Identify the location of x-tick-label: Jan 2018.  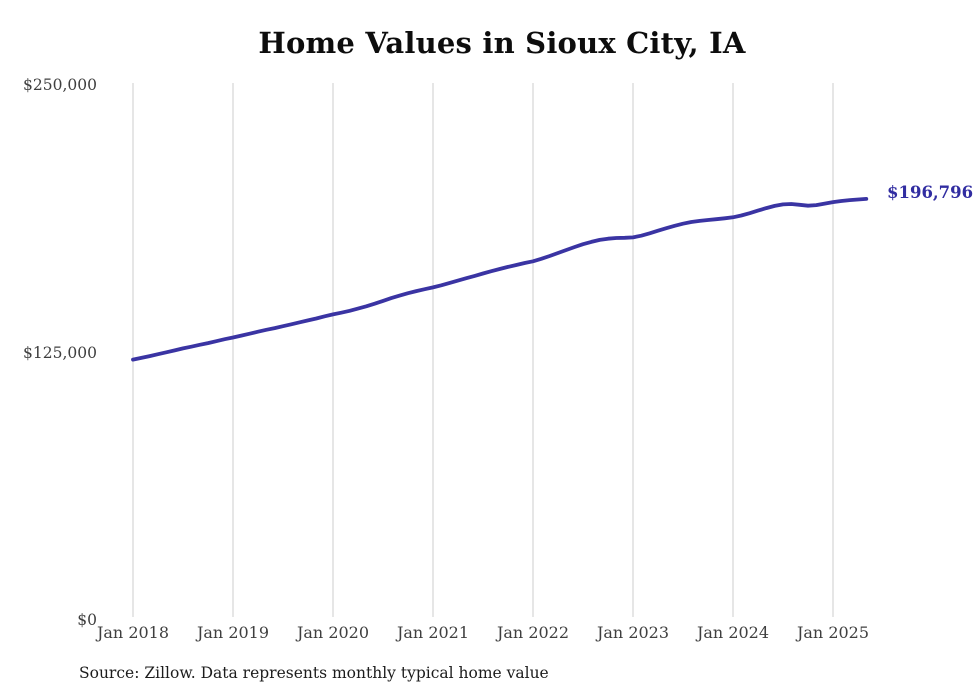
(133, 632).